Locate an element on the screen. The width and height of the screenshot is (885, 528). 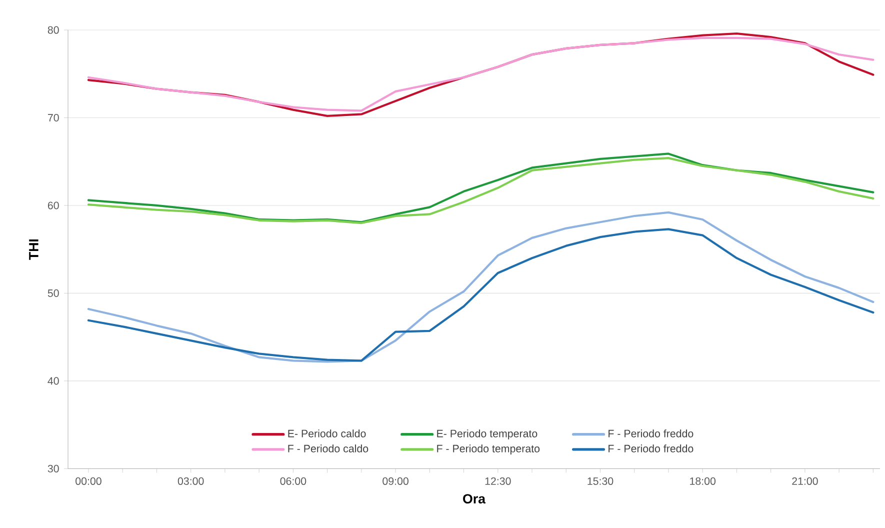
legend-label: F - Periodo temperato is located at coordinates (488, 449).